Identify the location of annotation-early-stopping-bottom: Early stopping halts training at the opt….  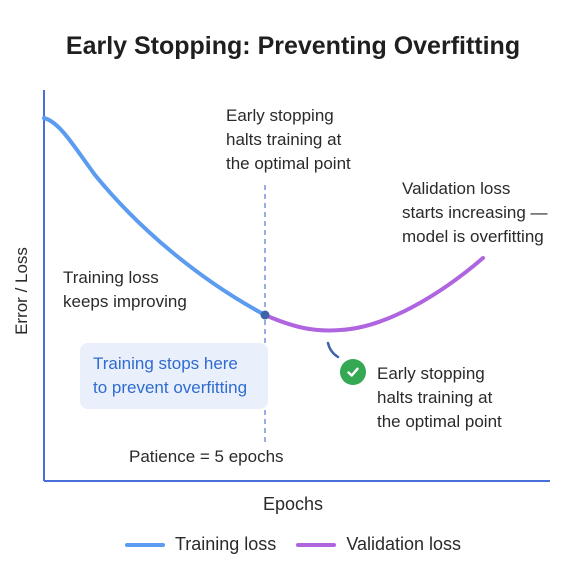
(439, 397).